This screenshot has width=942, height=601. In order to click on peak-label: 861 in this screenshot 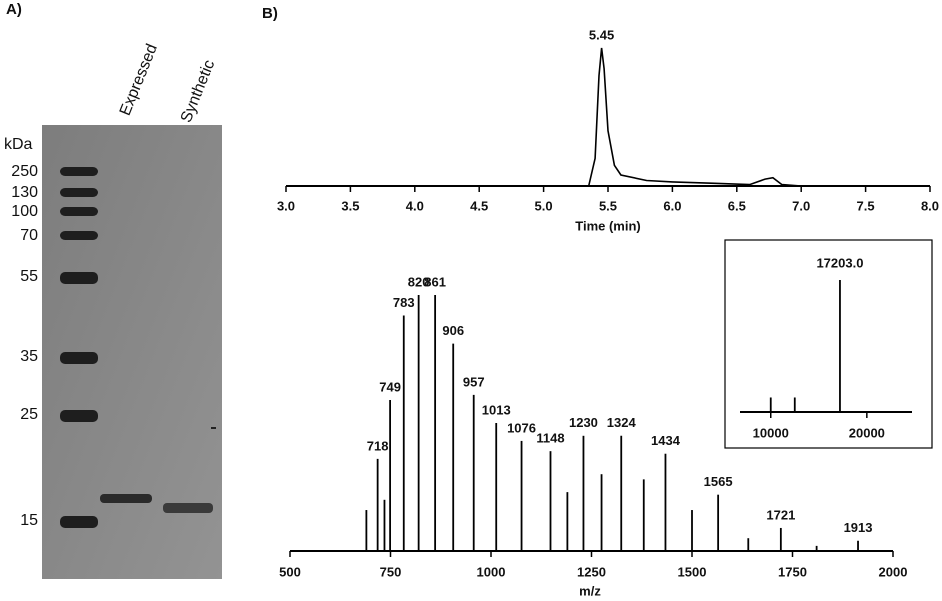, I will do `click(435, 281)`.